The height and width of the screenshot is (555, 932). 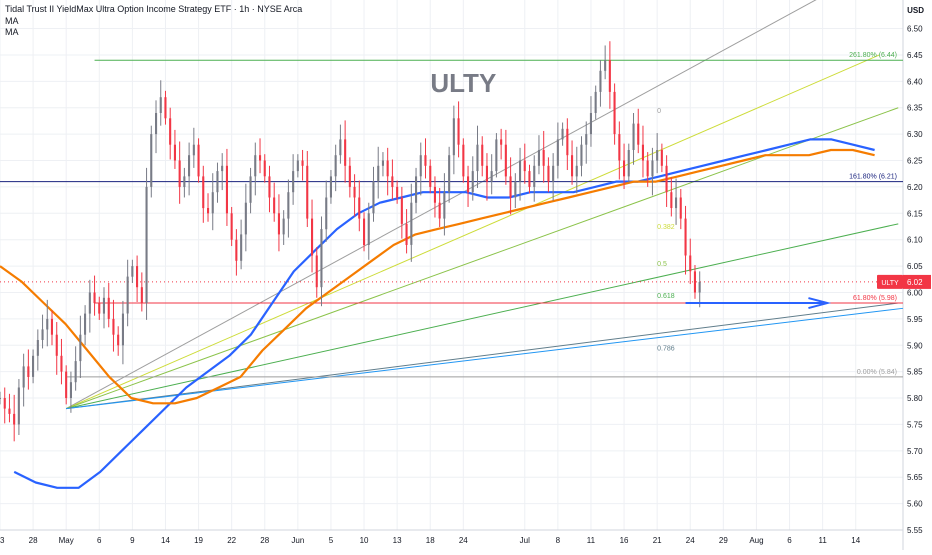 I want to click on x-tick-label: 10, so click(x=364, y=540).